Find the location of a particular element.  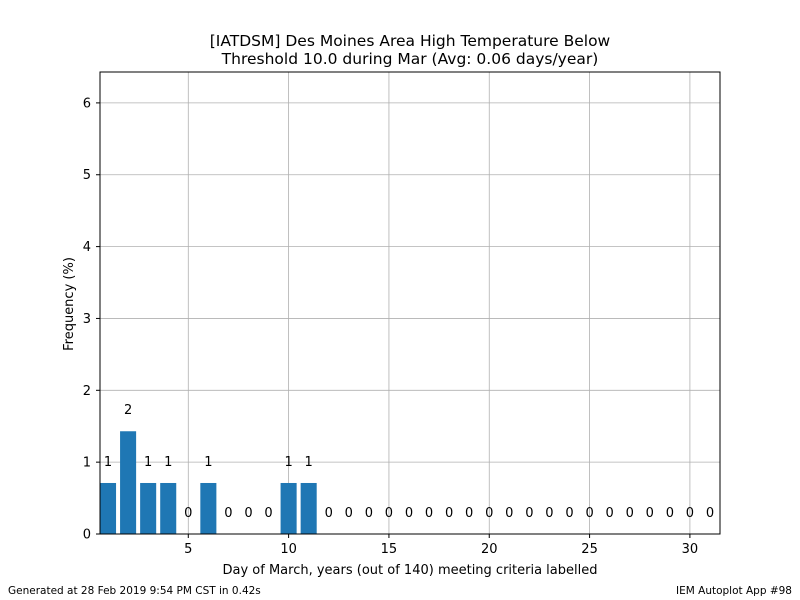

y-axis-ticks: 0 1 2 3 4 5 6 is located at coordinates (91, 319).